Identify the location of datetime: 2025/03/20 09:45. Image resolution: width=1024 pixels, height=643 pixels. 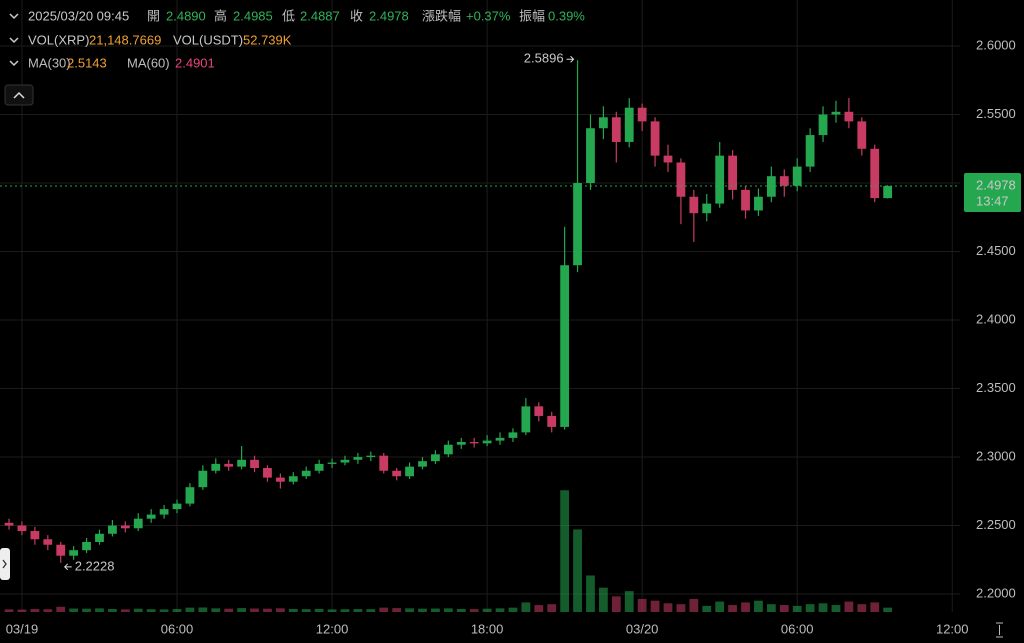
(78, 15).